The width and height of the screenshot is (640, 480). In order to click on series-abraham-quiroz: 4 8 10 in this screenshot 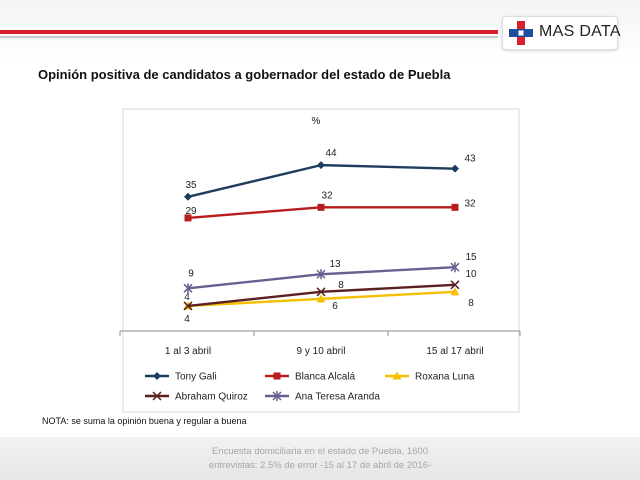, I will do `click(330, 290)`.